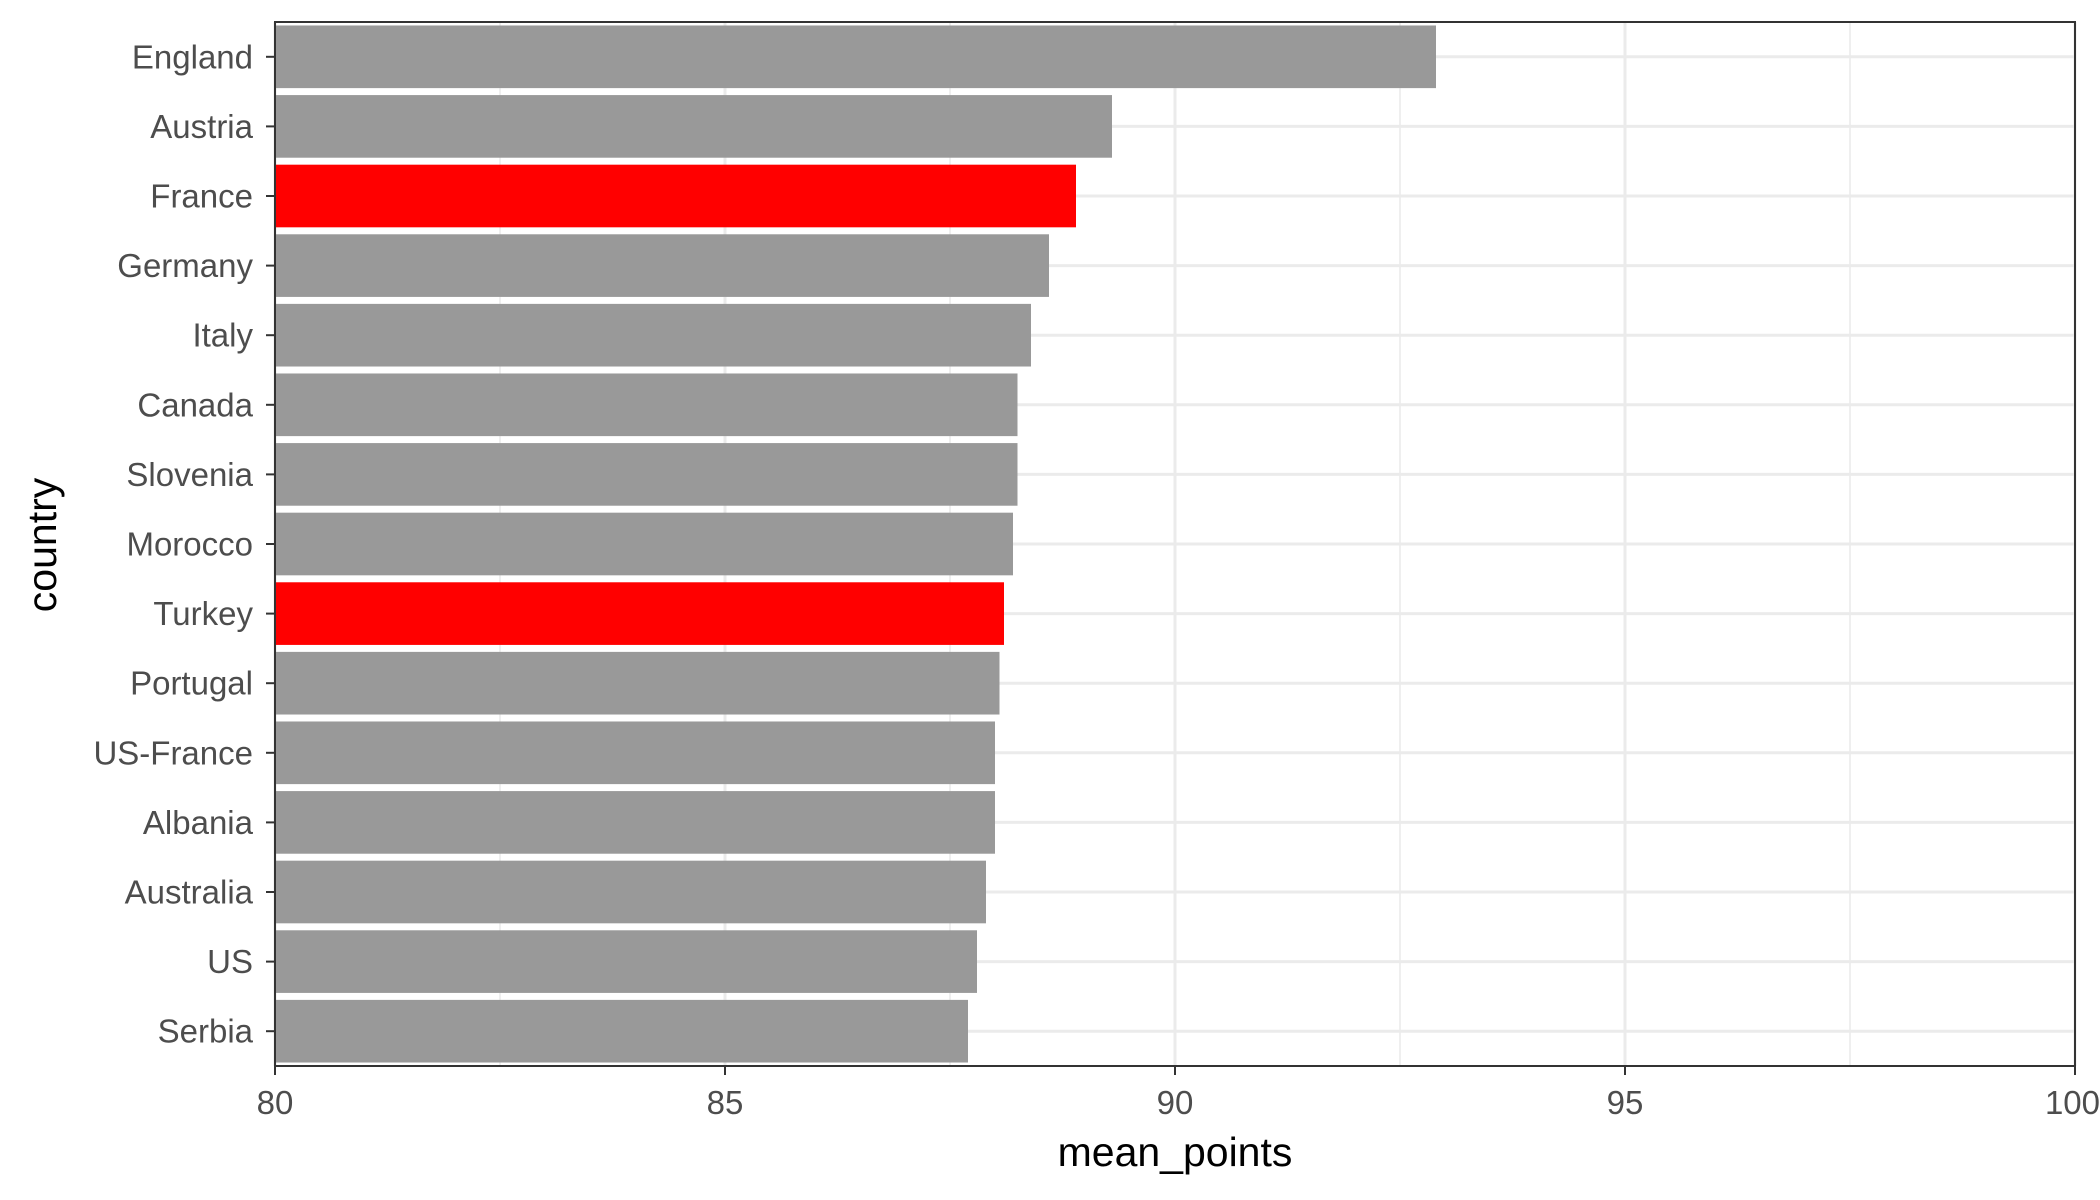 This screenshot has width=2100, height=1200. I want to click on x-tick-label: 90, so click(1175, 1102).